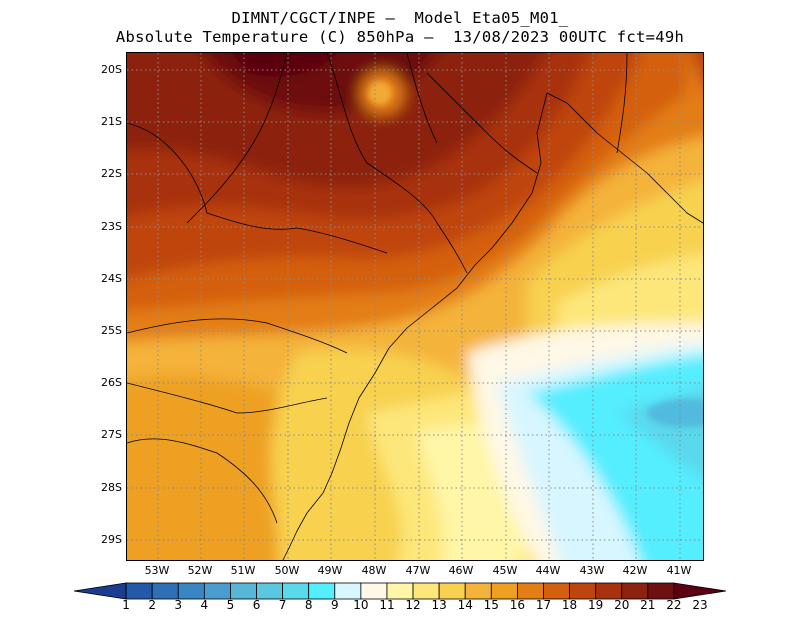 The image size is (800, 618). I want to click on lon-label-48w: 48W, so click(374, 570).